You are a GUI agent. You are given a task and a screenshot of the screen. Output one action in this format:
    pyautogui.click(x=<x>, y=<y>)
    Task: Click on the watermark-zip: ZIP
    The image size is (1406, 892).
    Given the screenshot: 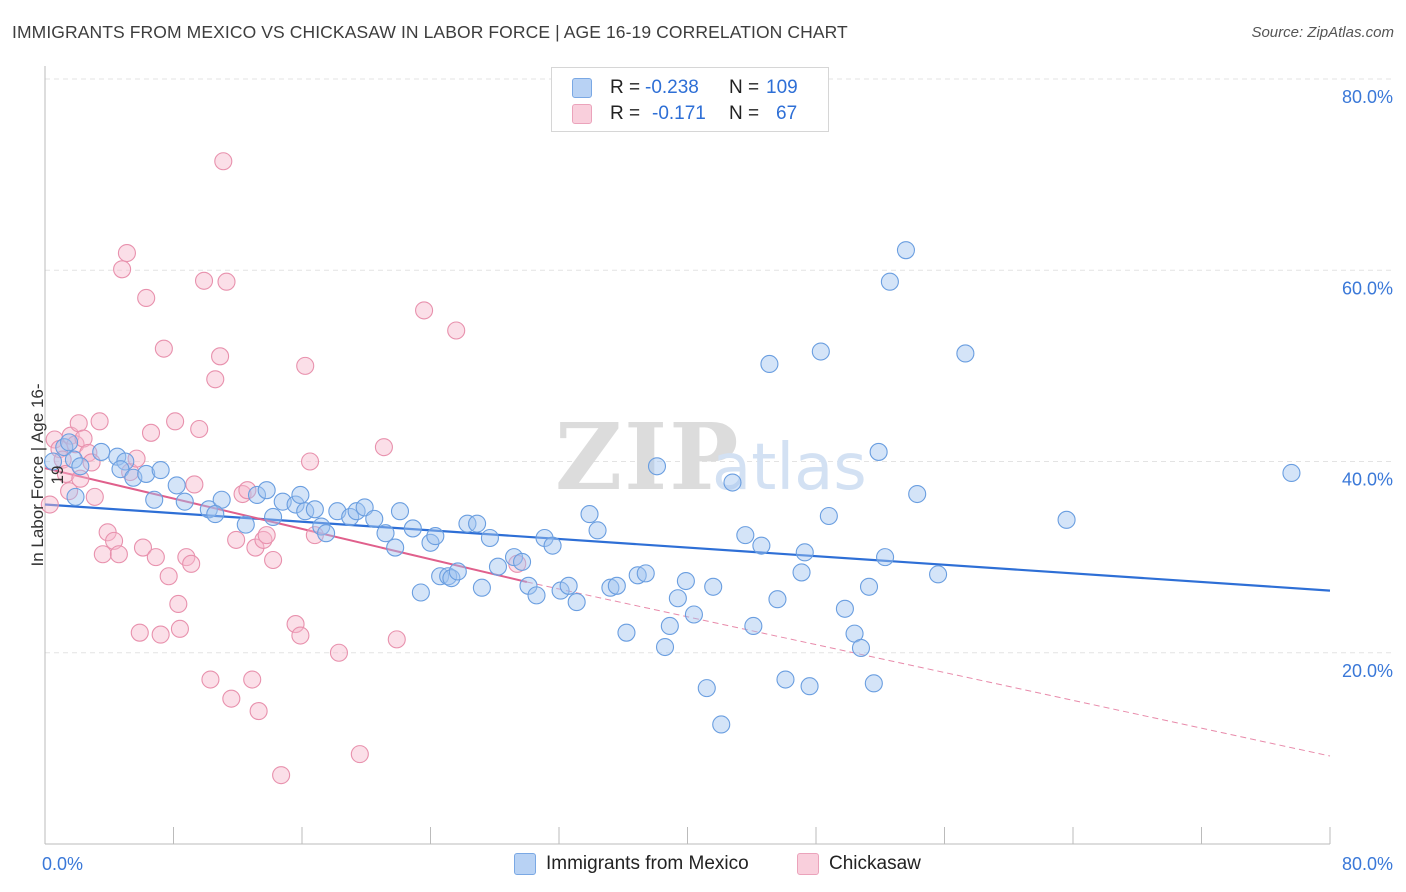 What is the action you would take?
    pyautogui.click(x=647, y=457)
    